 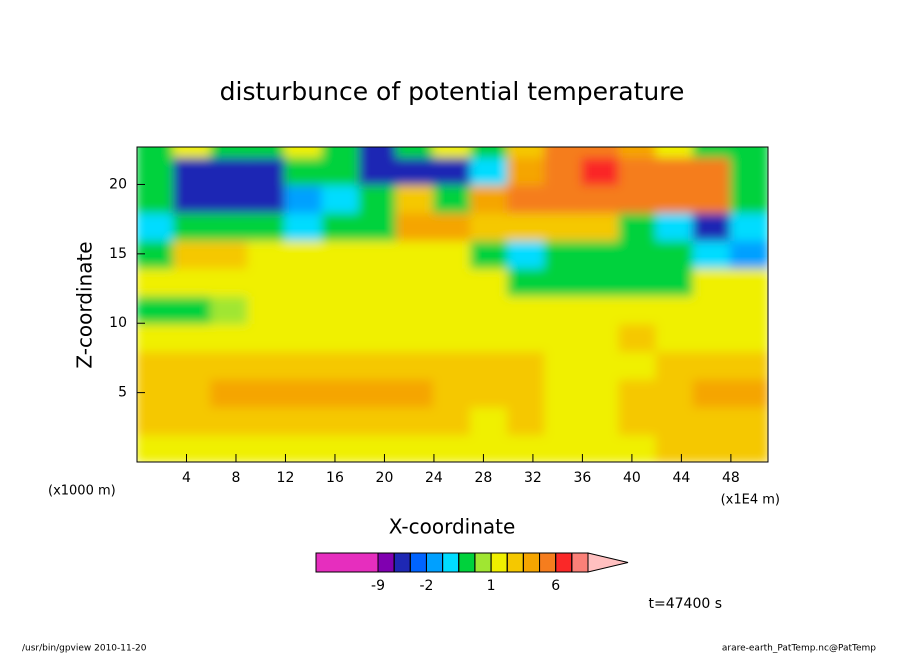 I want to click on colorbar-tick-label: 6, so click(x=555, y=586).